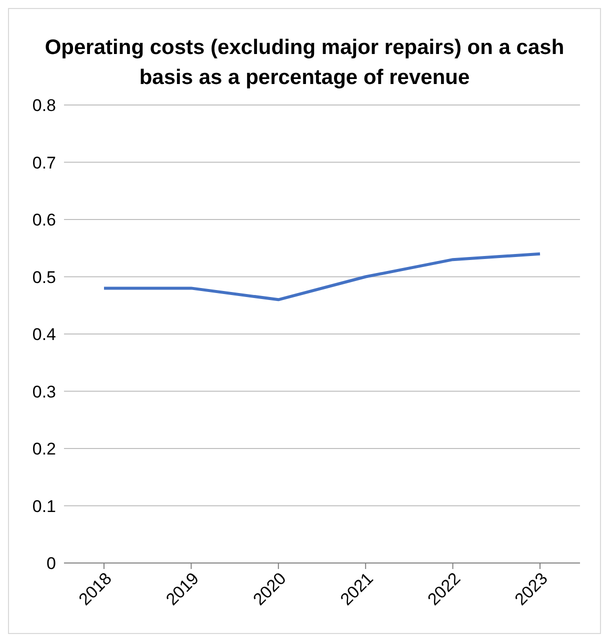 This screenshot has width=609, height=642. Describe the element at coordinates (44, 162) in the screenshot. I see `y-tick-label: 0.7` at that location.